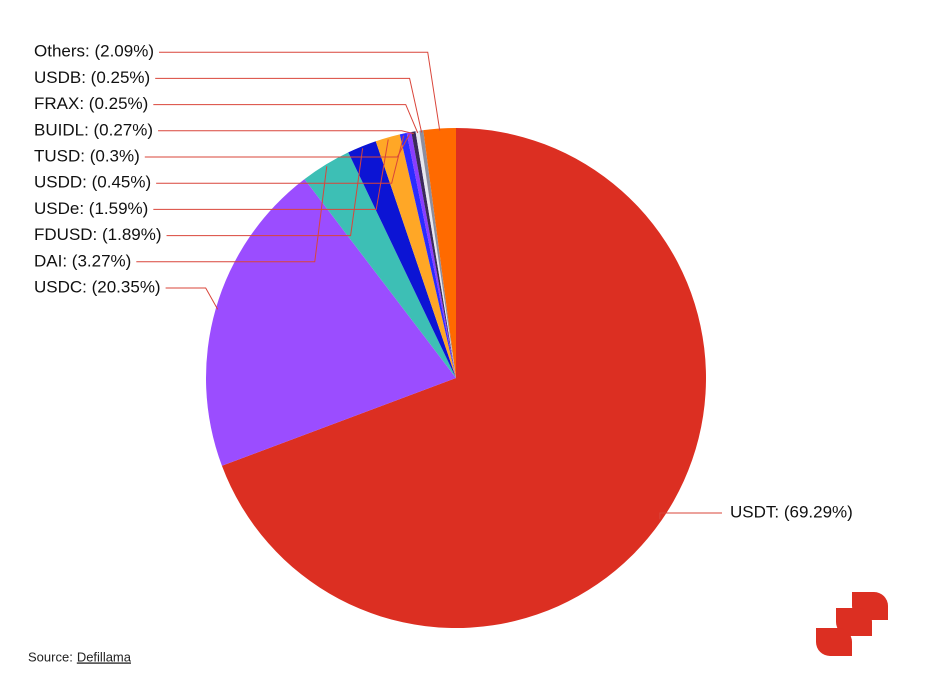  What do you see at coordinates (98, 234) in the screenshot?
I see `data-label: FDUSD: (1.89%)` at bounding box center [98, 234].